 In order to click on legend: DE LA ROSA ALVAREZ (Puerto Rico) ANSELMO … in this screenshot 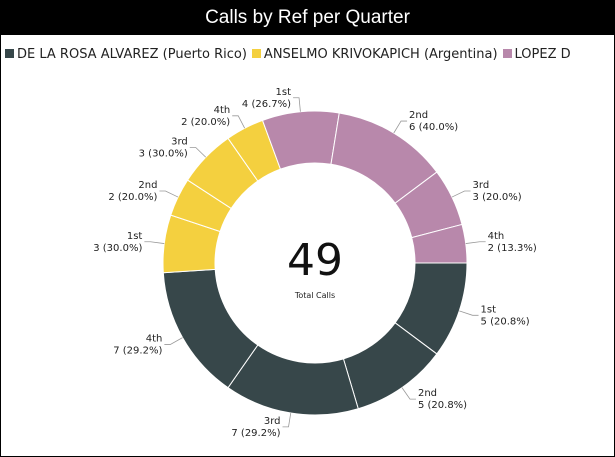, I will do `click(290, 54)`.